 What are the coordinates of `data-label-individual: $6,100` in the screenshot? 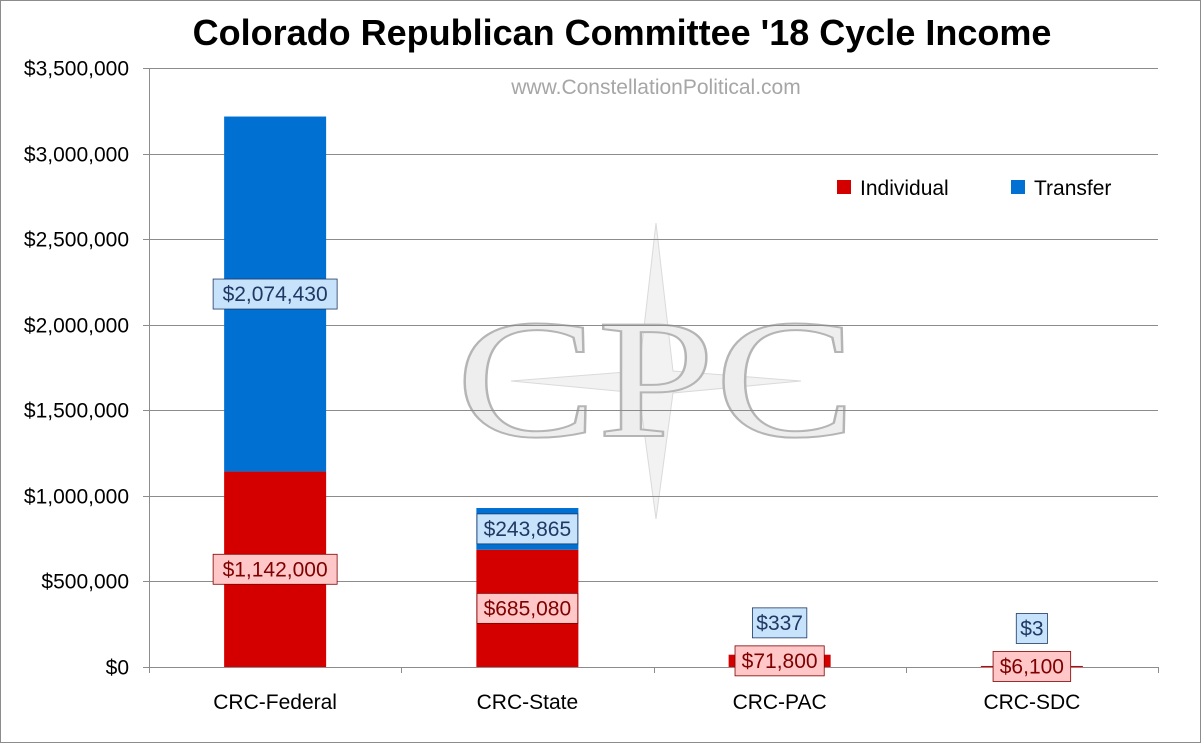 It's located at (1032, 666).